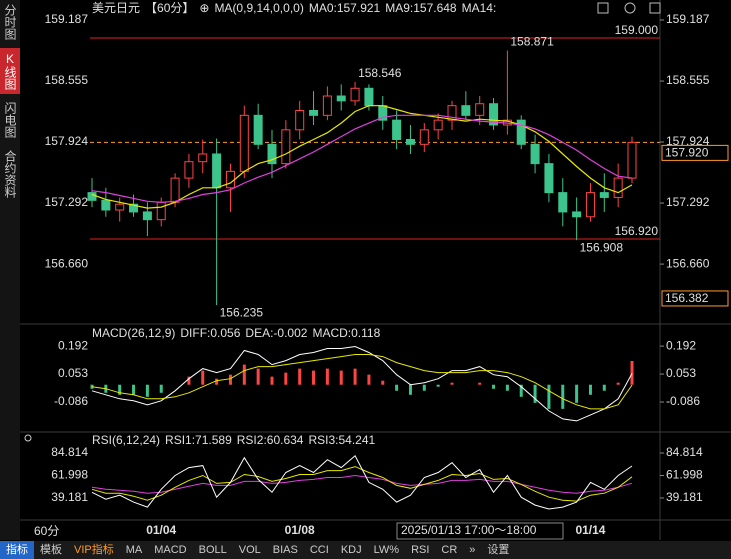 The height and width of the screenshot is (559, 731). Describe the element at coordinates (10, 174) in the screenshot. I see `tab: 合约资料` at that location.